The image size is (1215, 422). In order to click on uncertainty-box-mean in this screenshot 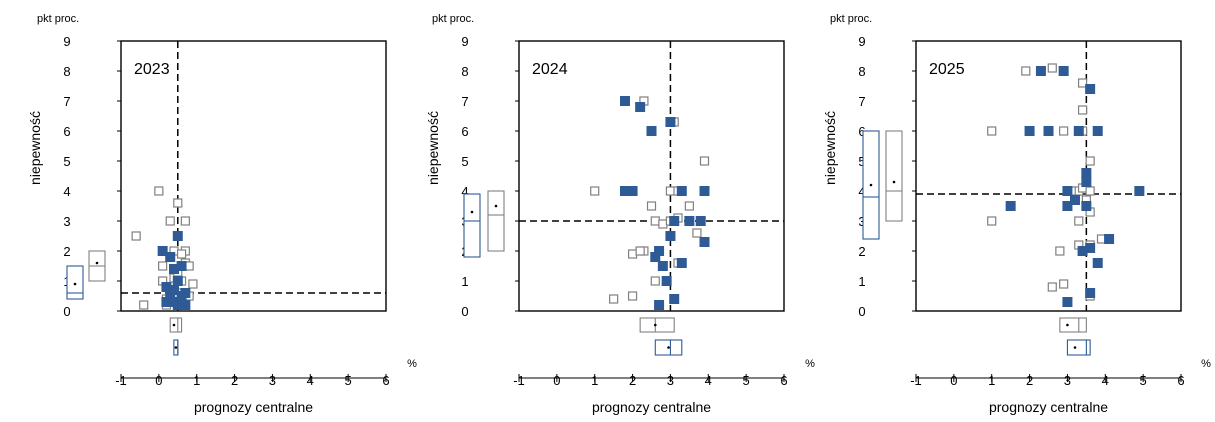, I will do `click(496, 206)`.